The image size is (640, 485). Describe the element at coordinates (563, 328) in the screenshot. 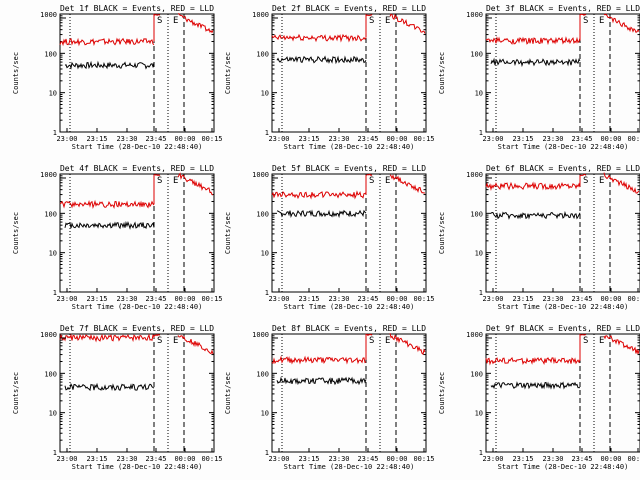

I see `panel-title: Det 9f BLACK = Events, RED = LLD` at that location.